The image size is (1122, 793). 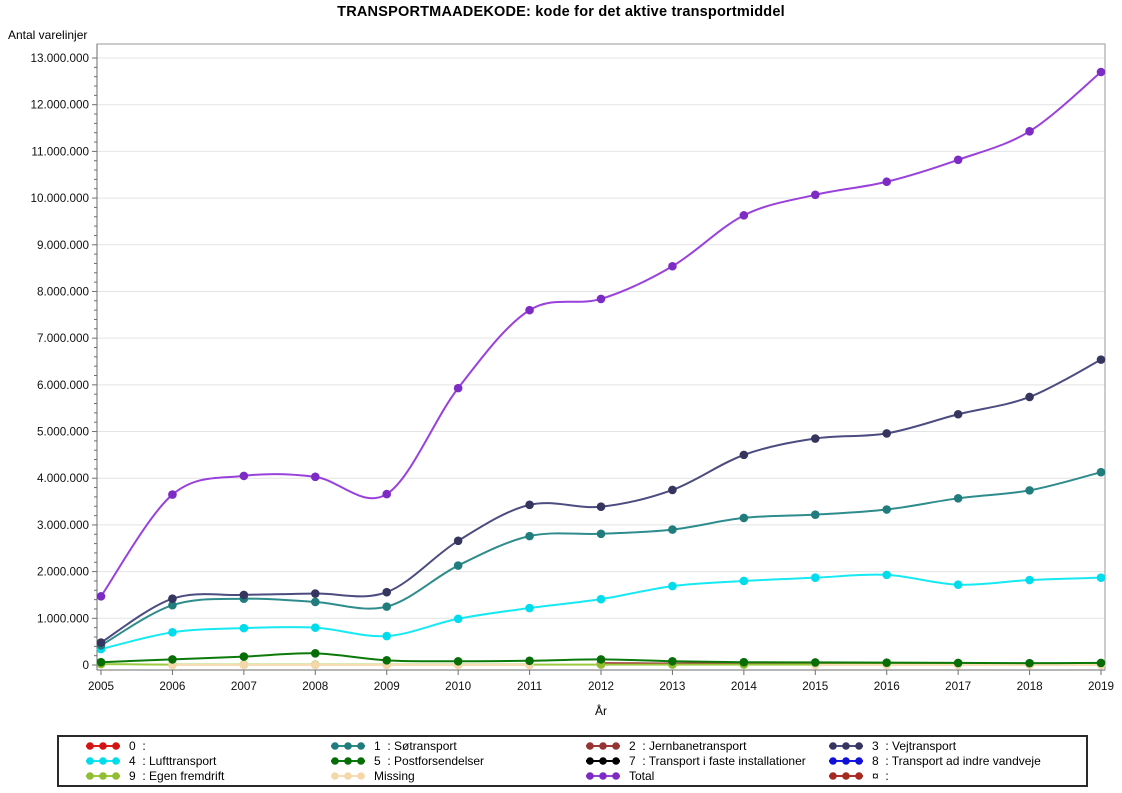 I want to click on y-tick-label: 2.000.000, so click(x=63, y=572).